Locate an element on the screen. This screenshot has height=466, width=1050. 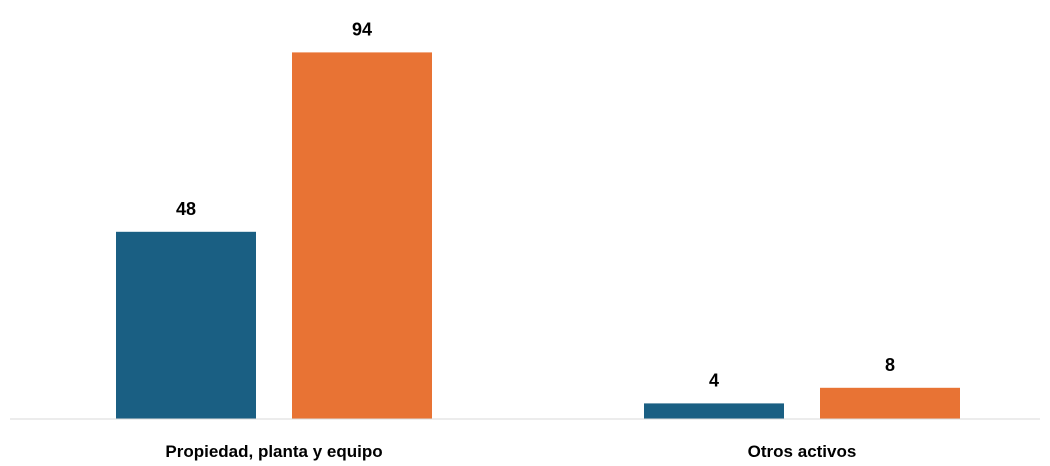
data-label-2-1: 94 is located at coordinates (362, 29).